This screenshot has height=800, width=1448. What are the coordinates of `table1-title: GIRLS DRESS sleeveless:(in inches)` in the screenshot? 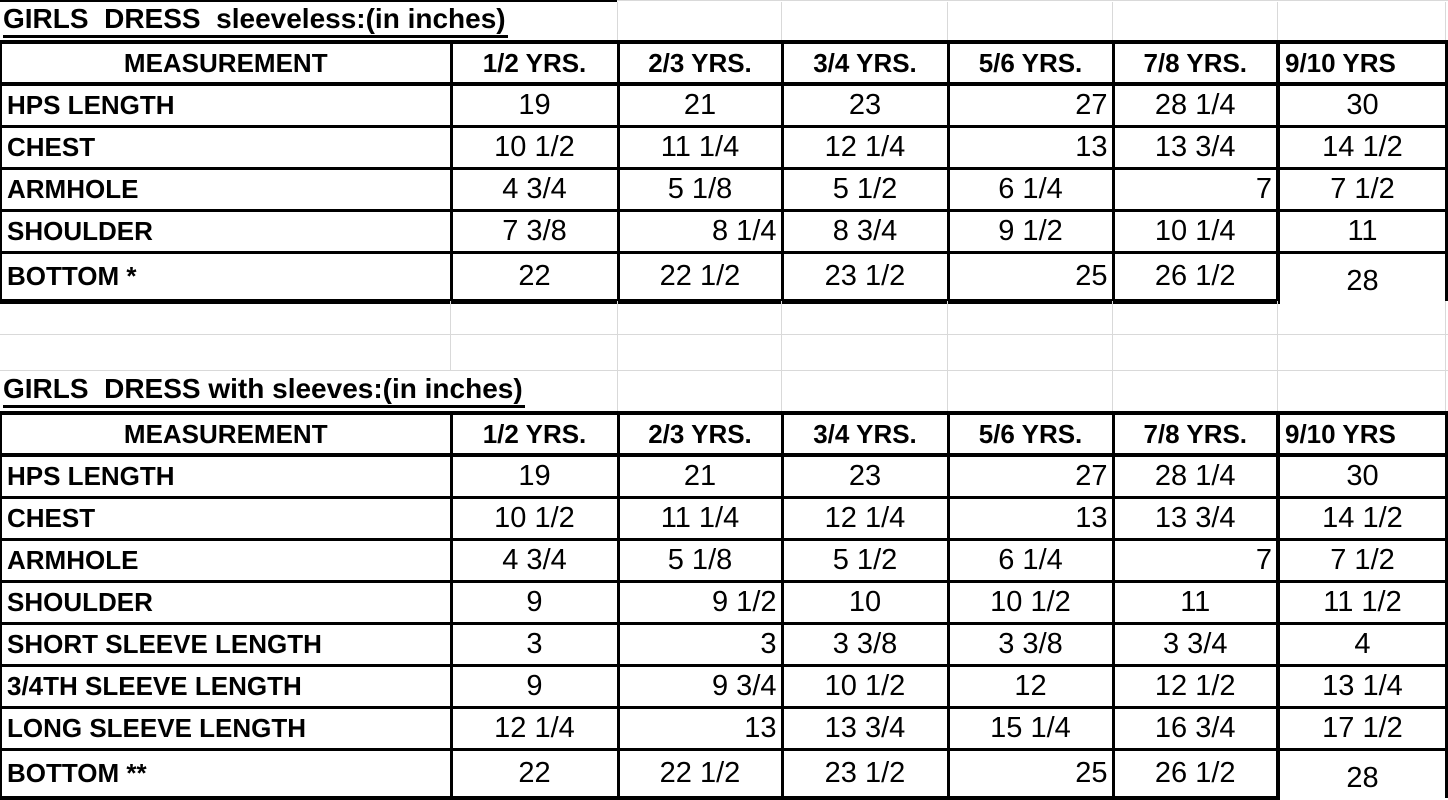 It's located at (255, 21).